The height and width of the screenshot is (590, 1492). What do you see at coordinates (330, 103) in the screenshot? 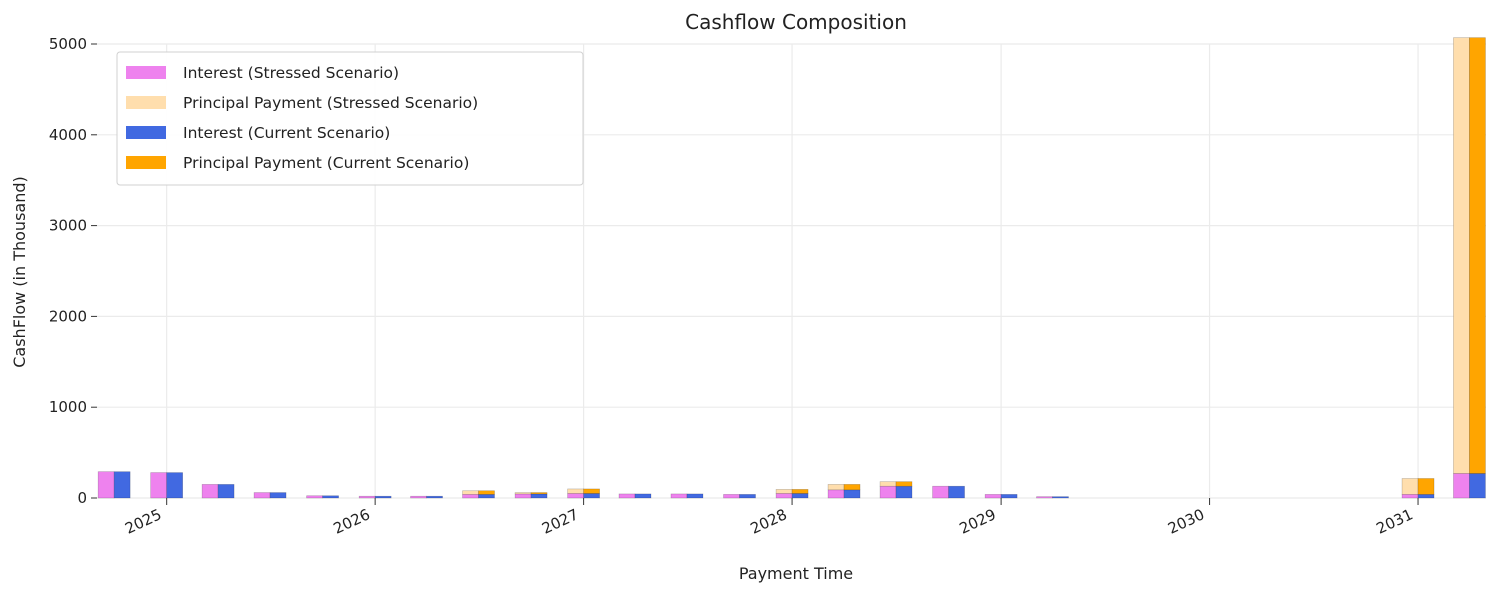
I see `legend-label: Principal Payment (Stressed Scenario)` at bounding box center [330, 103].